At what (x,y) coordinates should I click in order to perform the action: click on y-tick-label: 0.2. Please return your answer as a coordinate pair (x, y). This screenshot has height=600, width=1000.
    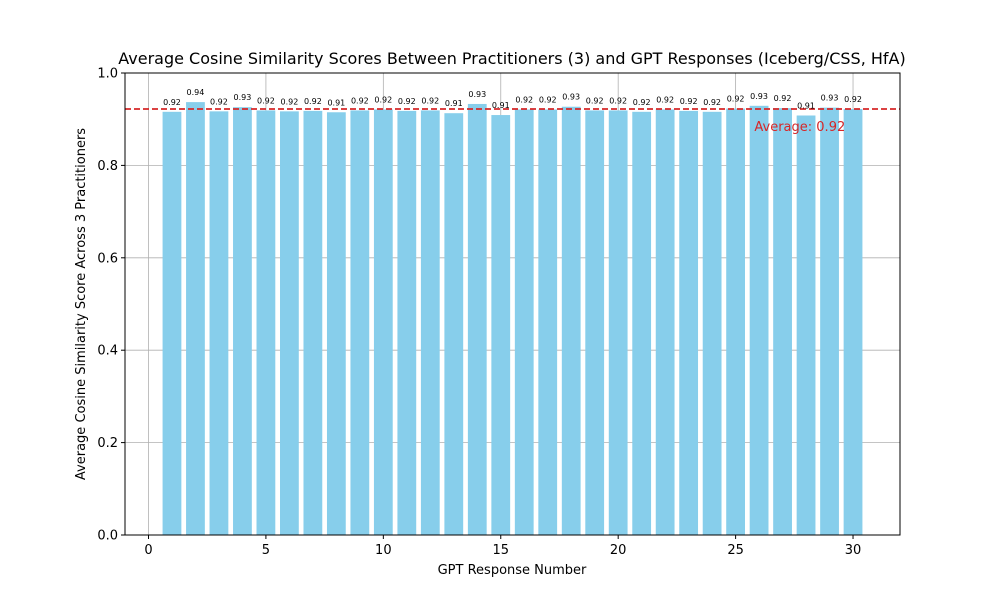
    Looking at the image, I should click on (107, 443).